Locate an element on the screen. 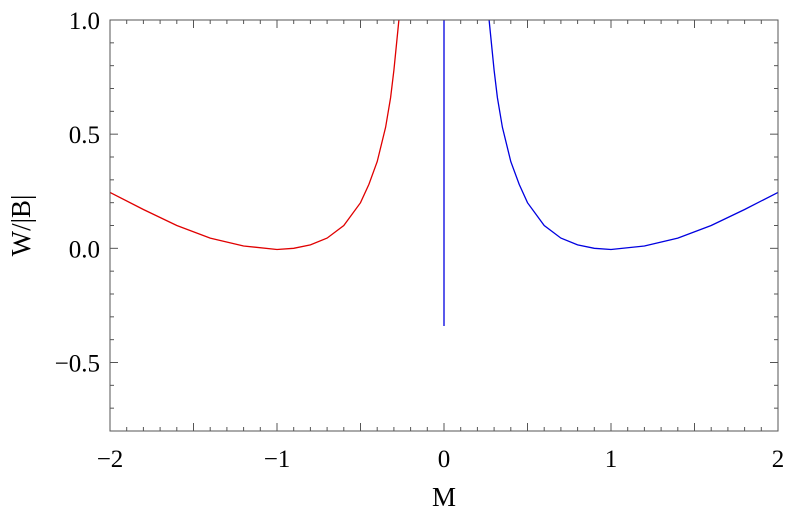 The height and width of the screenshot is (516, 788). x-axis-label: M is located at coordinates (444, 497).